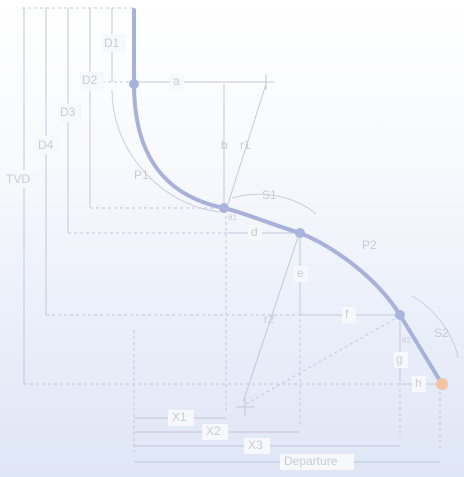  Describe the element at coordinates (134, 84) in the screenshot. I see `kickoff-point` at that location.